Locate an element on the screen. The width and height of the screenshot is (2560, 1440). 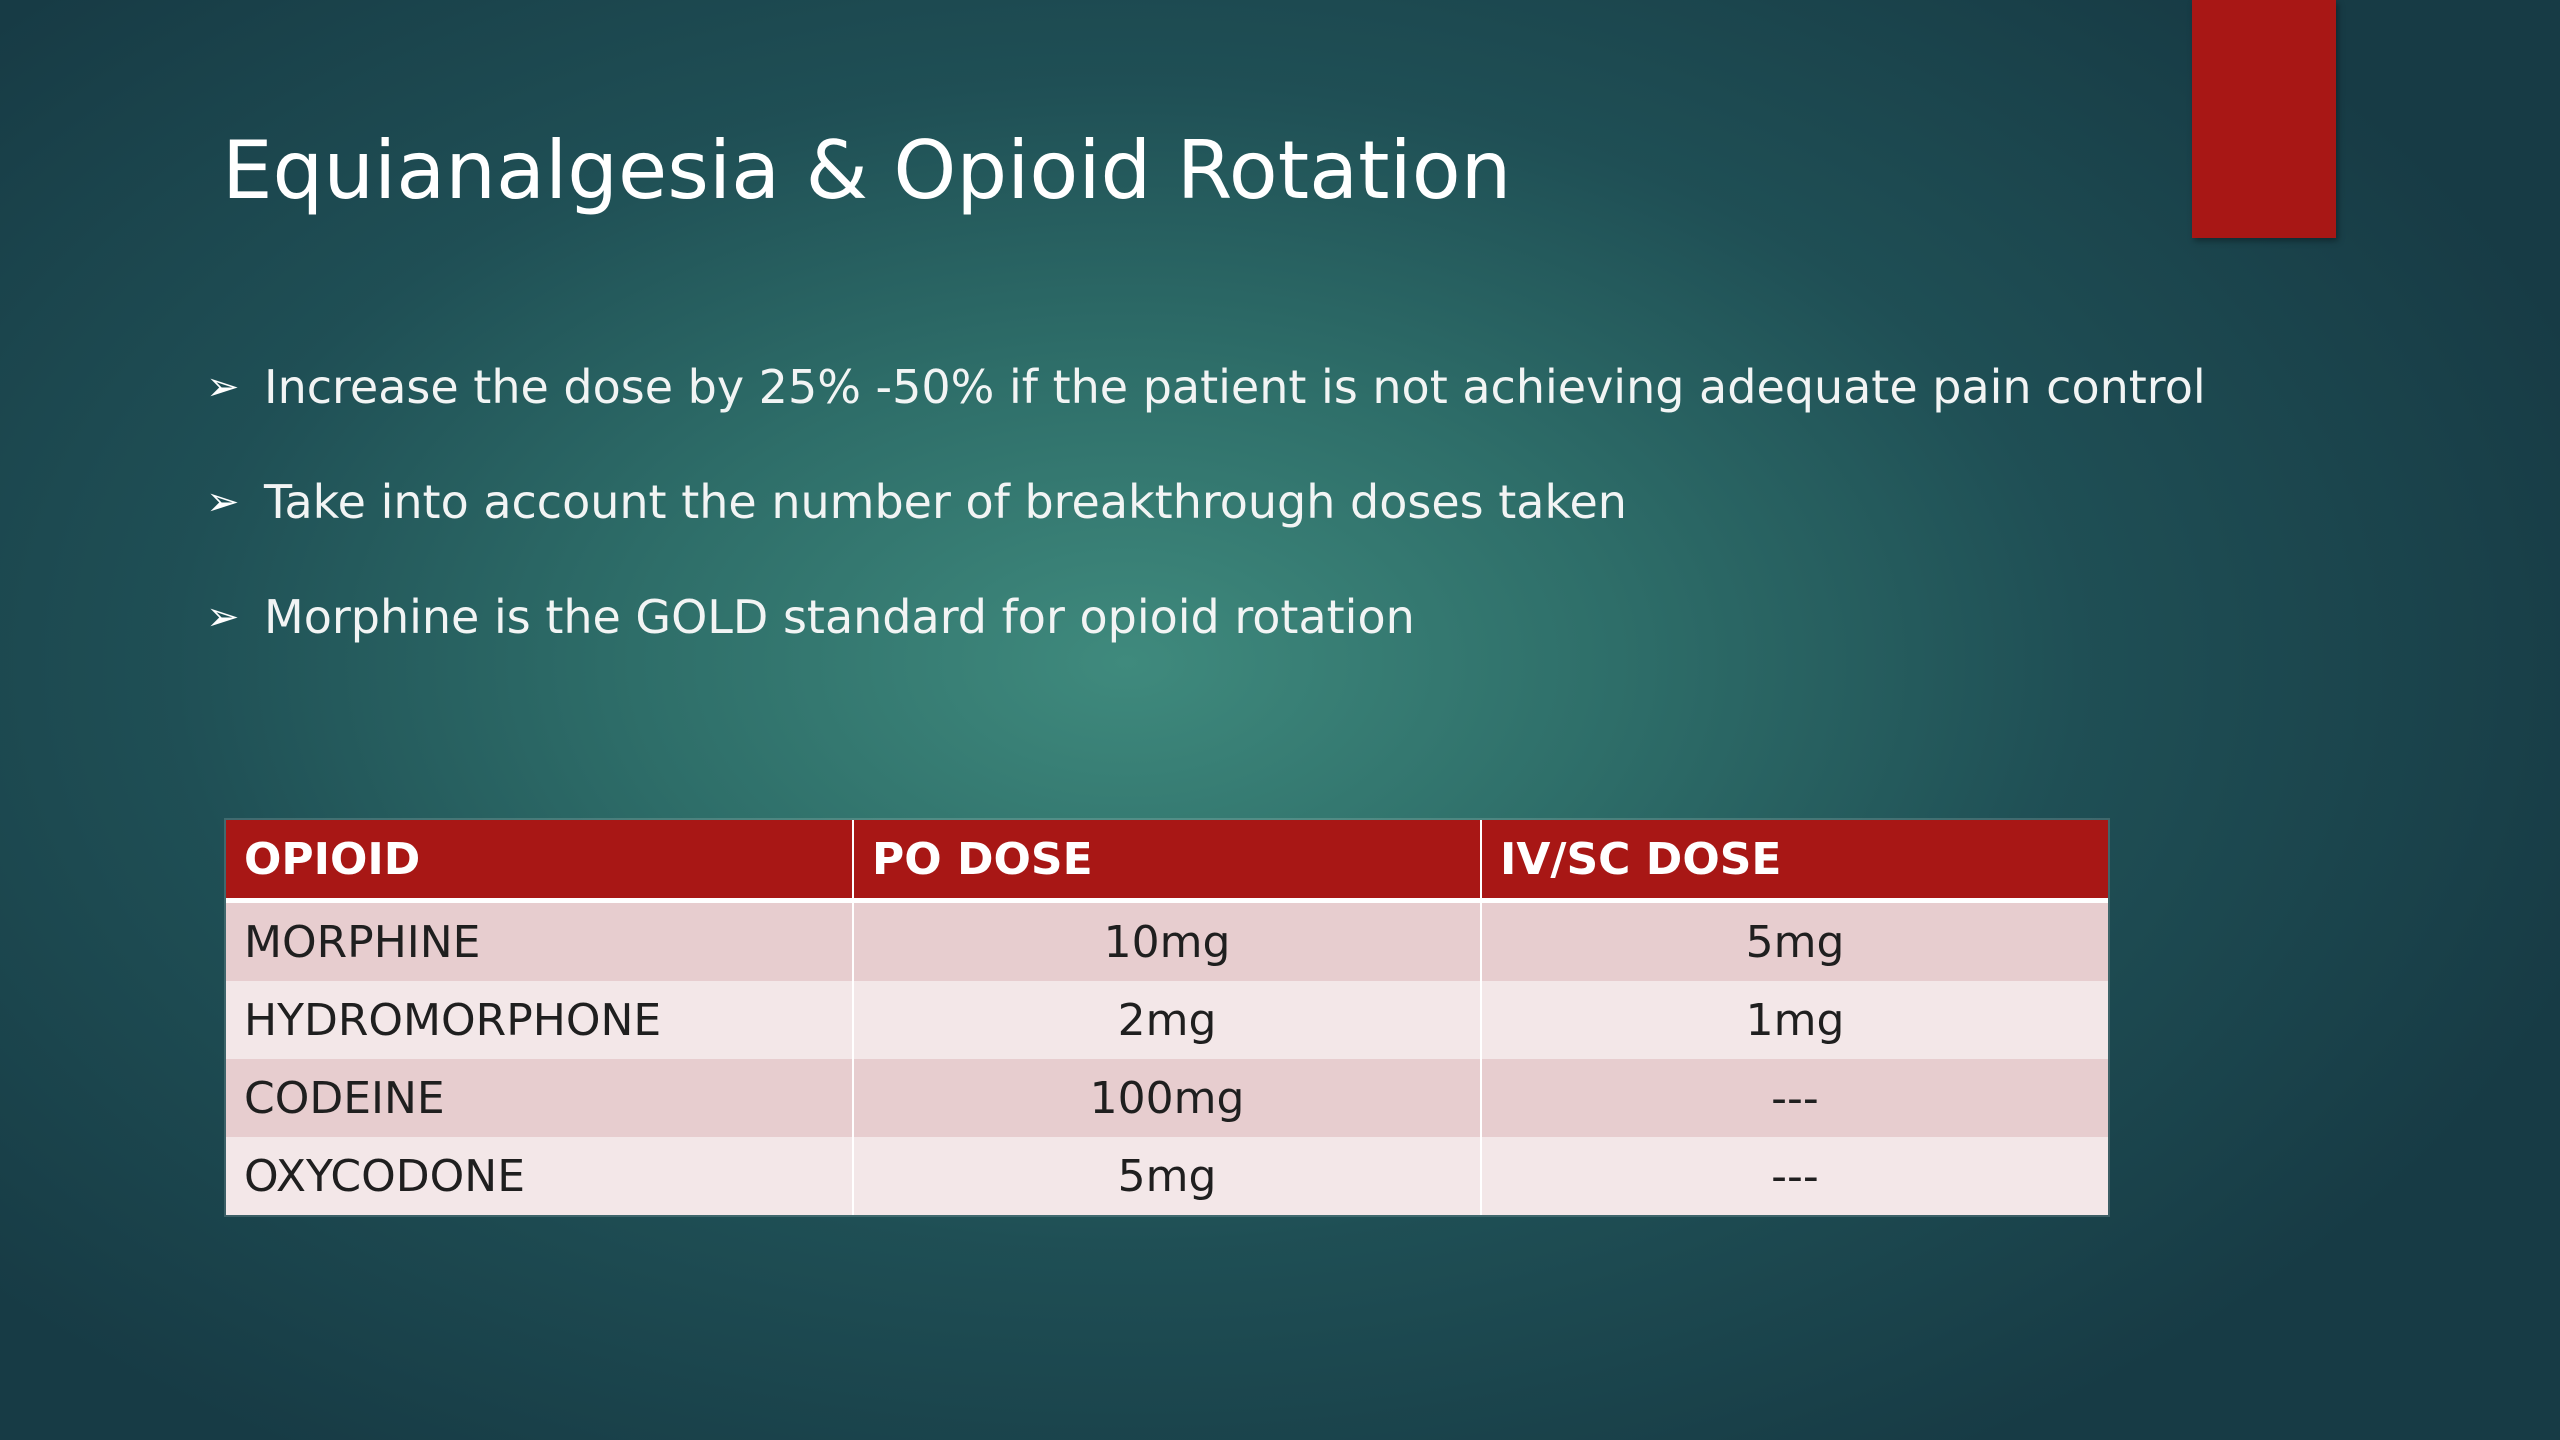
po-dose-cell: 2mg is located at coordinates (1166, 1020).